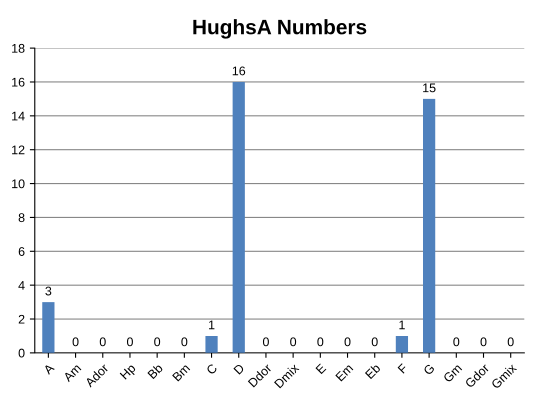 Image resolution: width=535 pixels, height=401 pixels. What do you see at coordinates (155, 371) in the screenshot?
I see `x-tick-label: Bb` at bounding box center [155, 371].